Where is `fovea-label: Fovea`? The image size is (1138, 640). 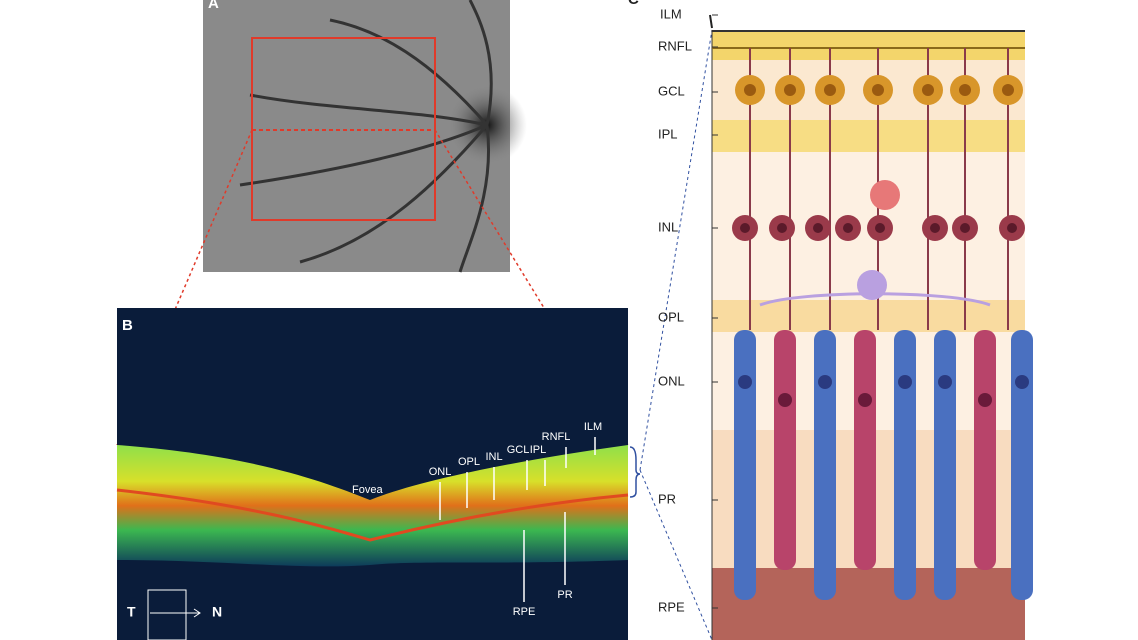 fovea-label: Fovea is located at coordinates (367, 490).